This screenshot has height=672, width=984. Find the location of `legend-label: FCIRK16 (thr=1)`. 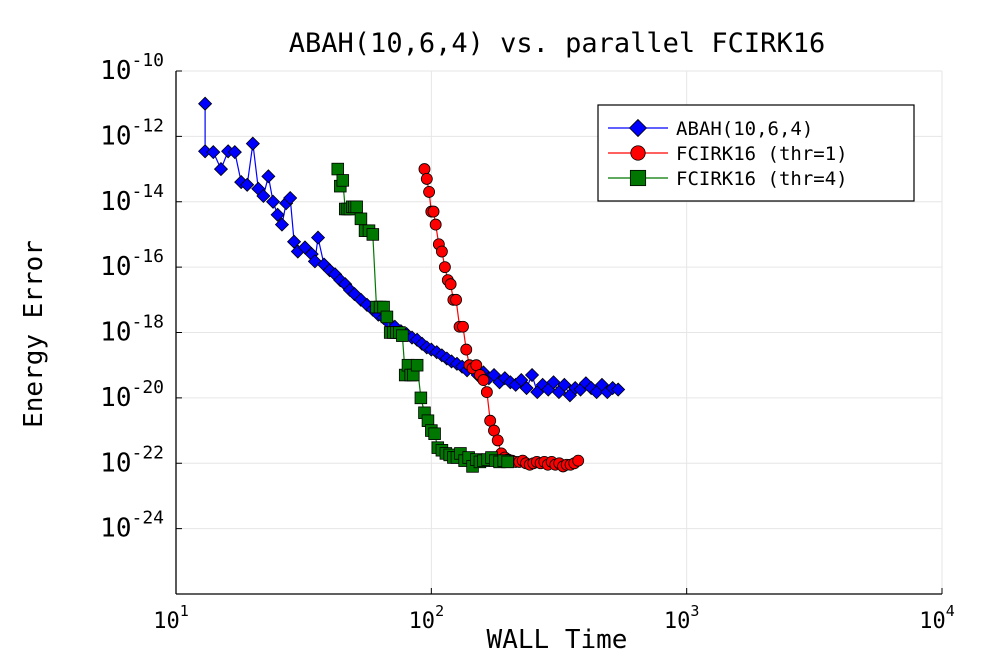

legend-label: FCIRK16 (thr=1) is located at coordinates (762, 154).